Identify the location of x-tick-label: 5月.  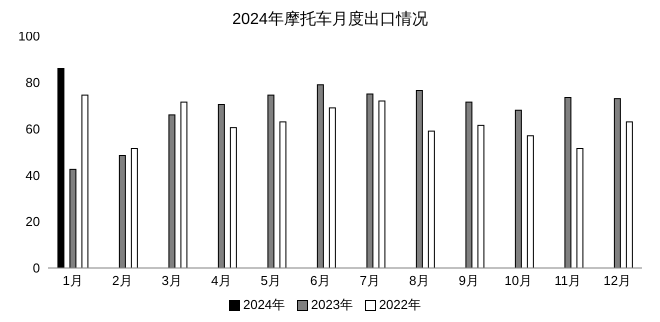
(270, 280).